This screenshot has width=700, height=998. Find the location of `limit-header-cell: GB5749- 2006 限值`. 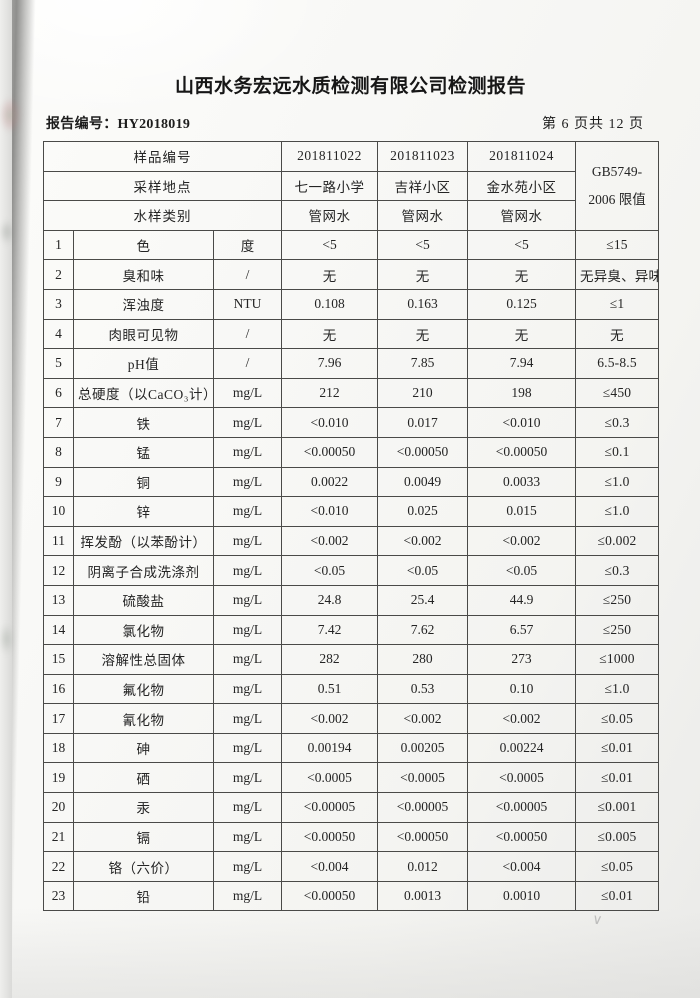

limit-header-cell: GB5749- 2006 限值 is located at coordinates (617, 186).